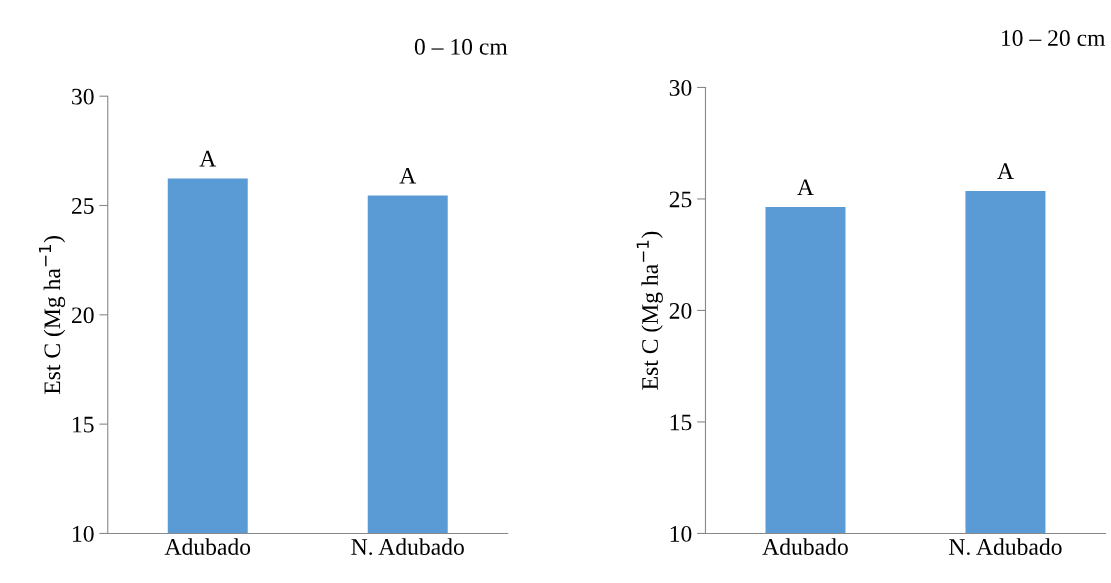  I want to click on chart-title: 0 – 10 cm, so click(461, 46).